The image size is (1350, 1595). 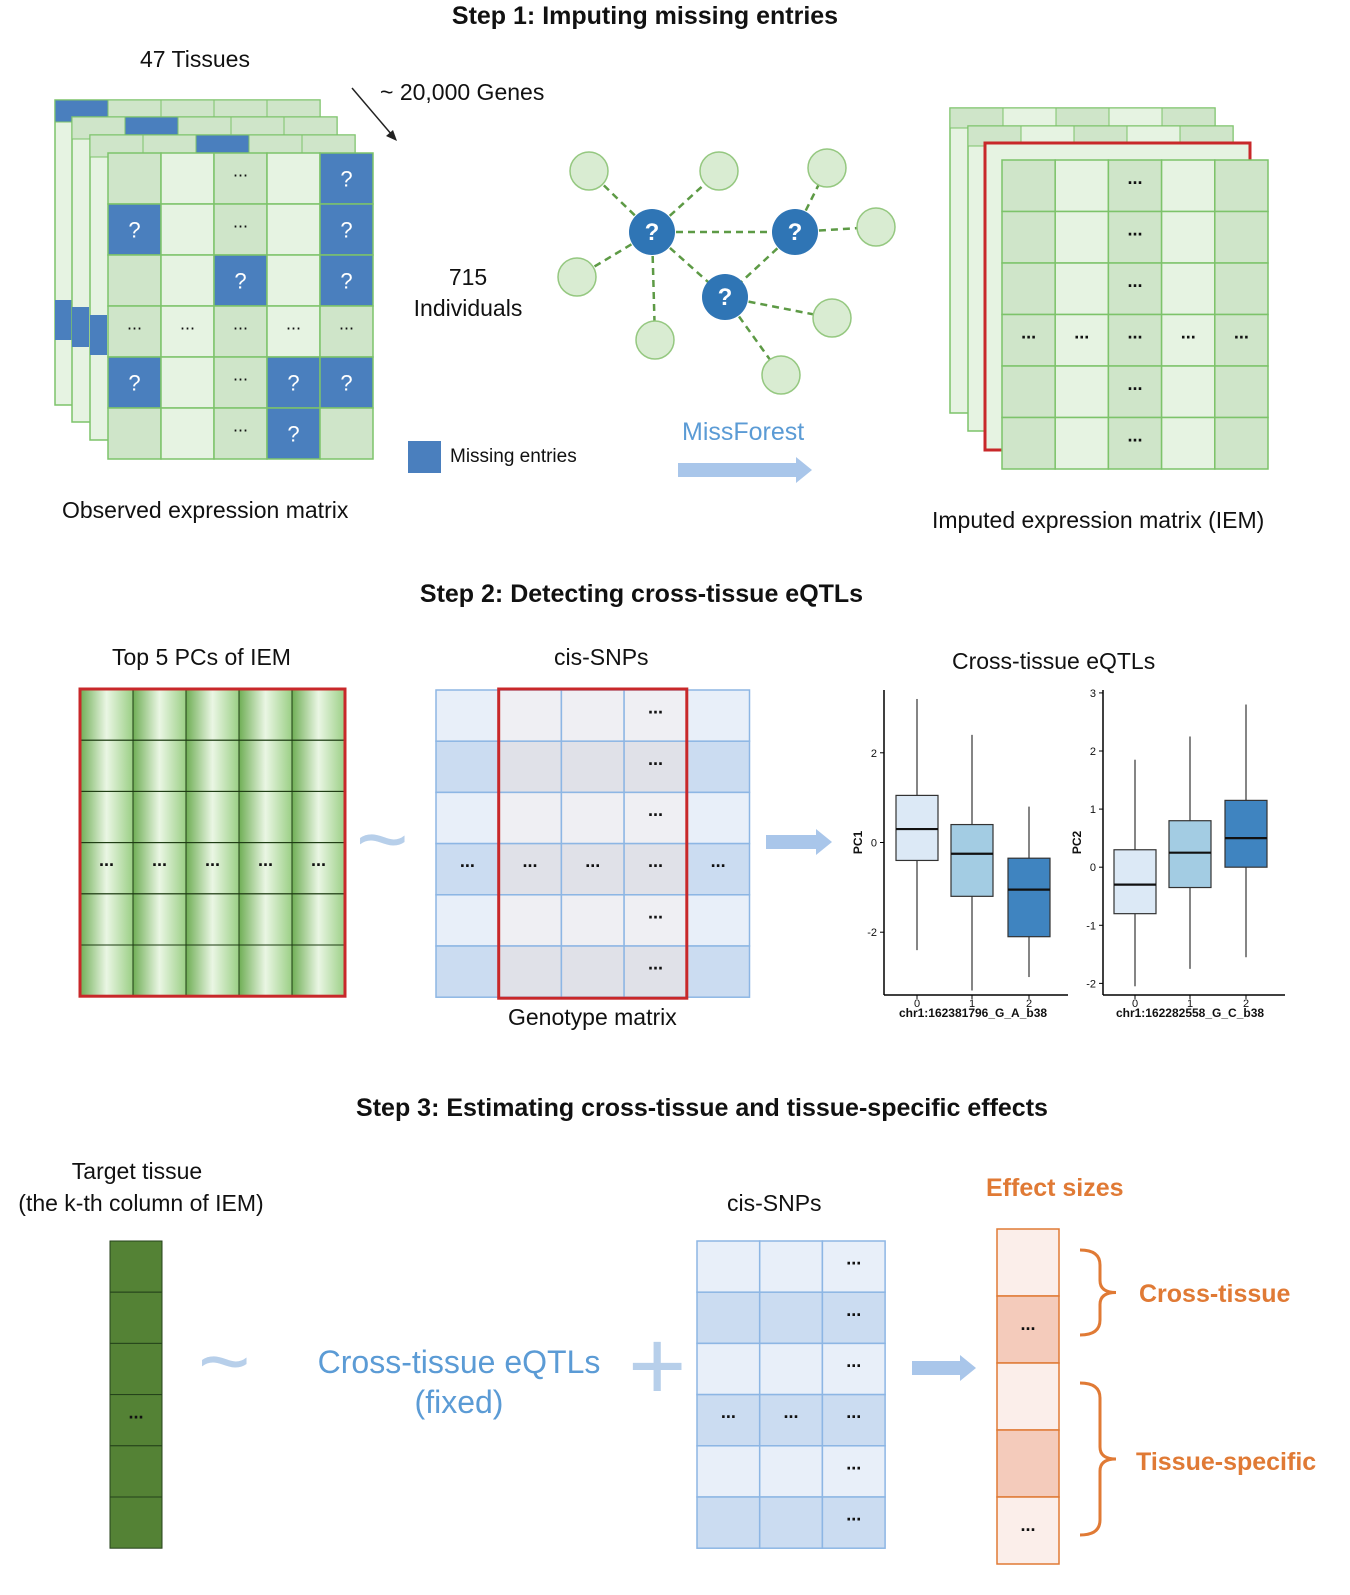 What do you see at coordinates (1135, 1004) in the screenshot?
I see `x-tick-label: 0` at bounding box center [1135, 1004].